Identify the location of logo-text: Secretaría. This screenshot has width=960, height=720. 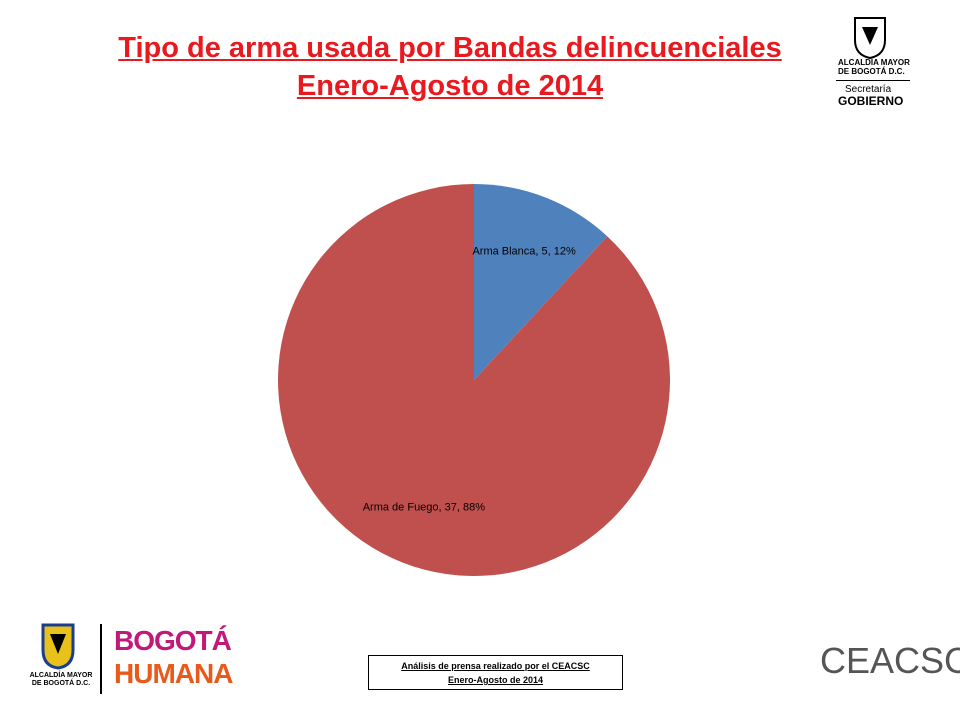
(868, 89).